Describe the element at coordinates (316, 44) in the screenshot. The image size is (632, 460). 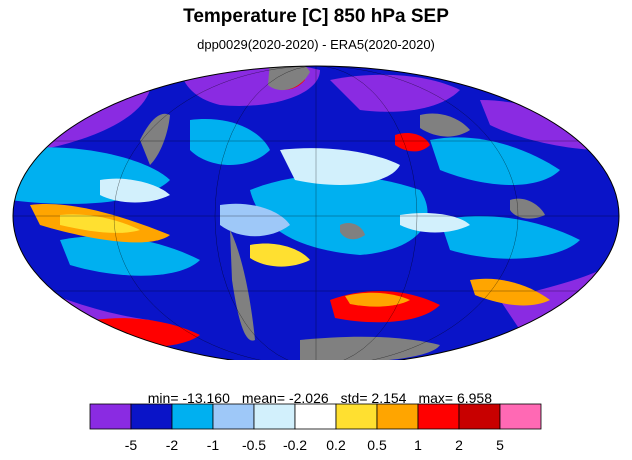
I see `chart-subtitle: dpp0029(2020-2020) - ERA5(2020-2020)` at that location.